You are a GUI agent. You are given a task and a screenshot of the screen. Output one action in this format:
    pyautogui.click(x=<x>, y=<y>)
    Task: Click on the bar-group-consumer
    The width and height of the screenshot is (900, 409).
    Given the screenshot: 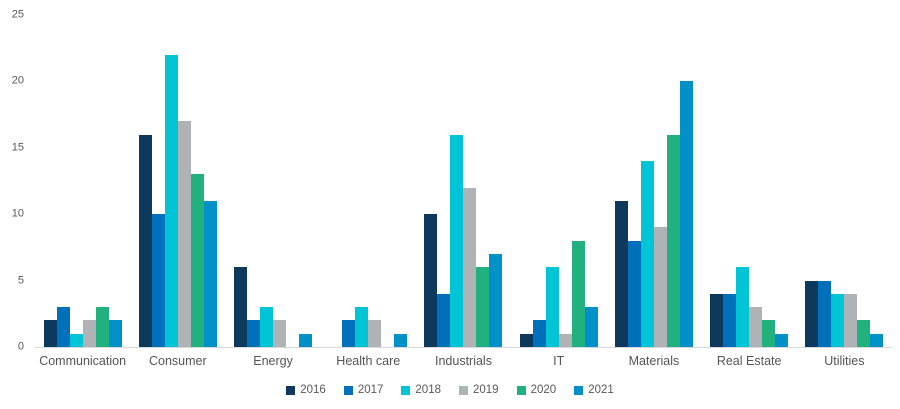 What is the action you would take?
    pyautogui.click(x=177, y=181)
    